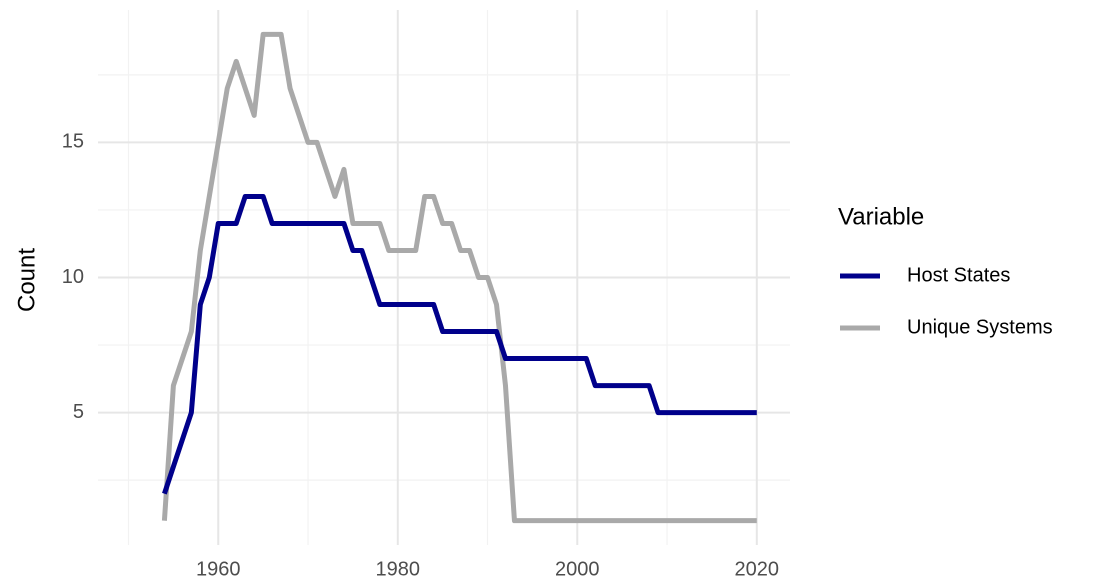 The image size is (1108, 586). Describe the element at coordinates (958, 275) in the screenshot. I see `legend-label: Host States` at that location.